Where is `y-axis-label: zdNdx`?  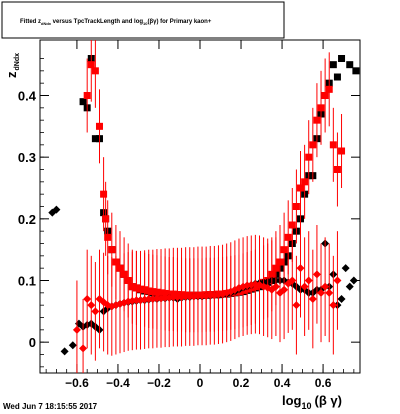 y-axis-label: zdNdx is located at coordinates (12, 65).